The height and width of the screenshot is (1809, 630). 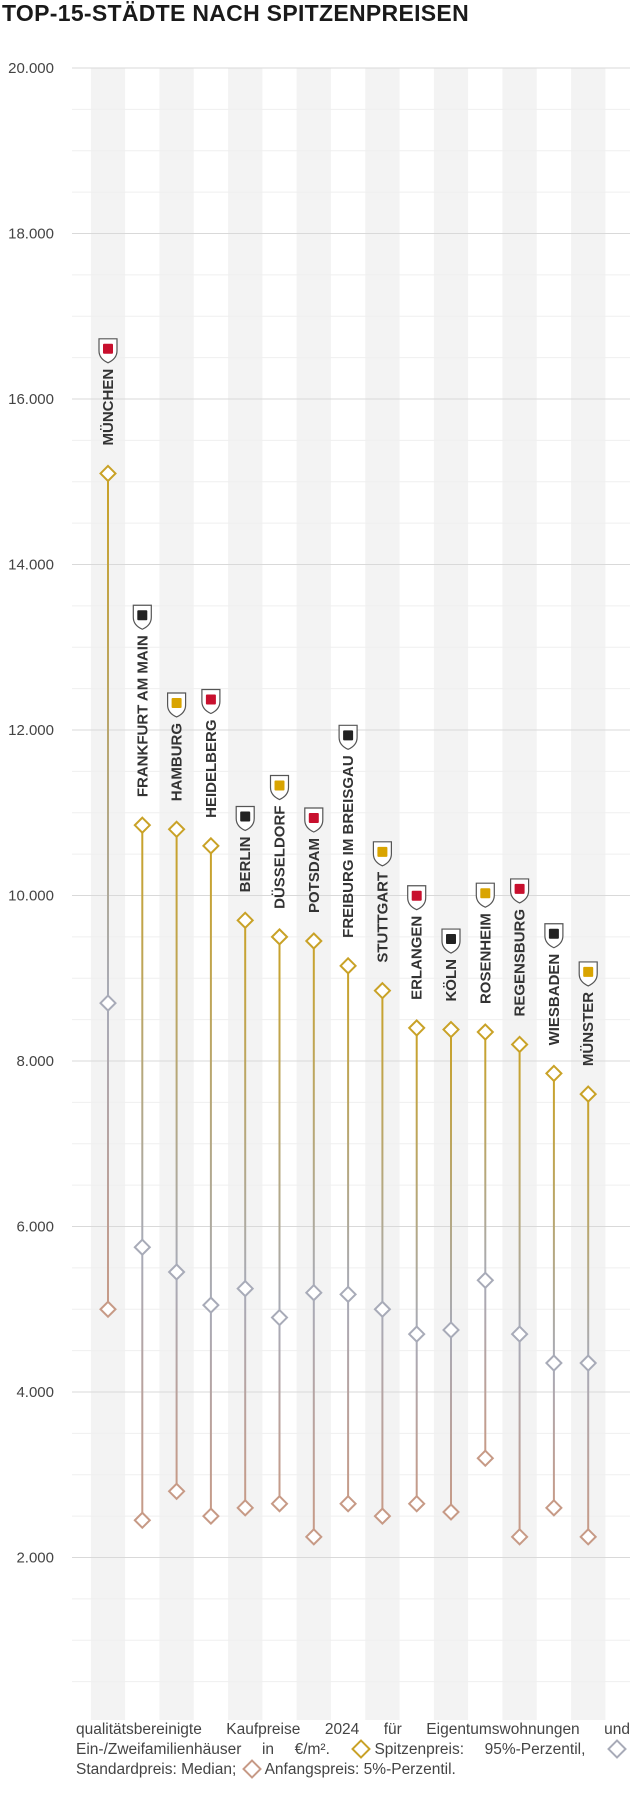 I want to click on city-label: MÜNCHEN, so click(x=108, y=407).